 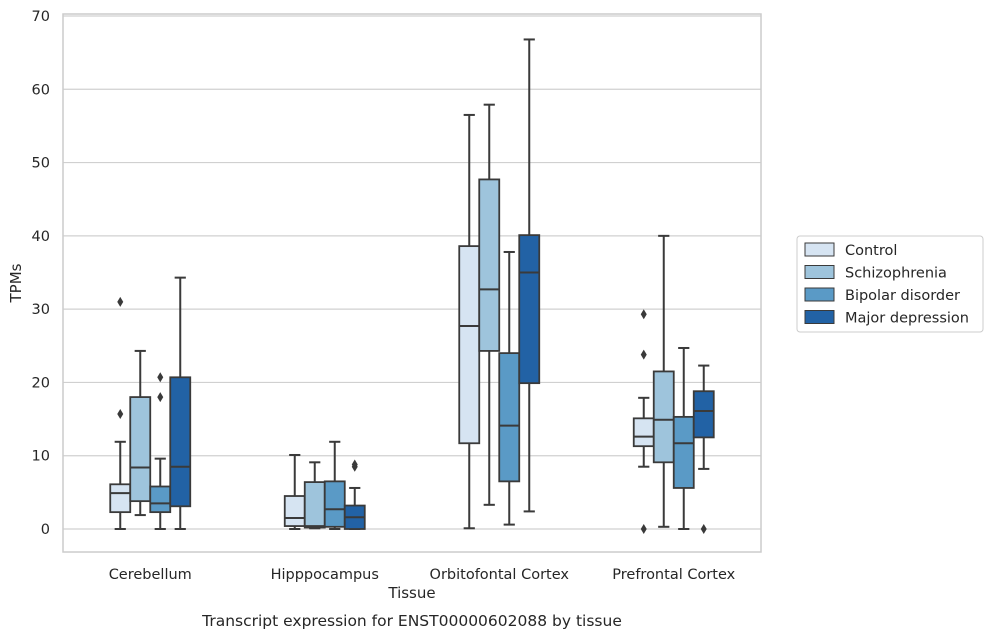 I want to click on legend-label: Bipolar disorder, so click(x=902, y=296).